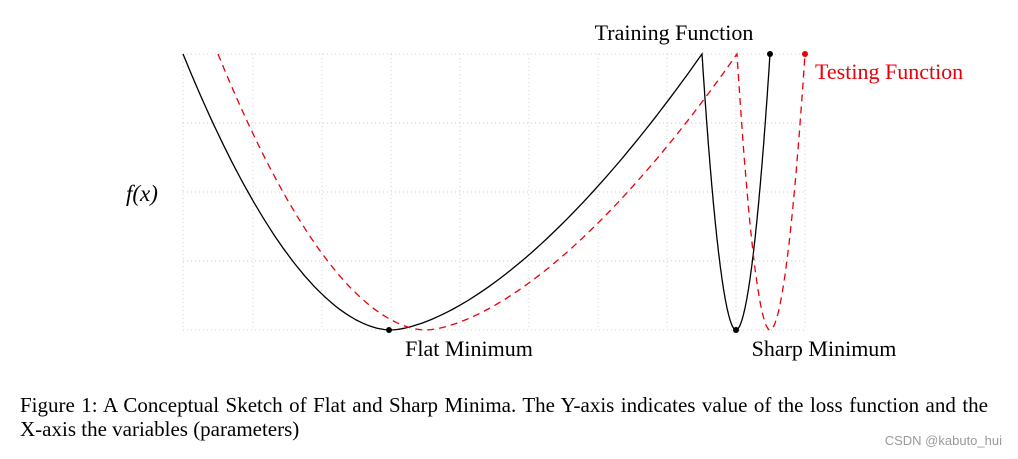  What do you see at coordinates (674, 32) in the screenshot?
I see `training-function-label: Training Function` at bounding box center [674, 32].